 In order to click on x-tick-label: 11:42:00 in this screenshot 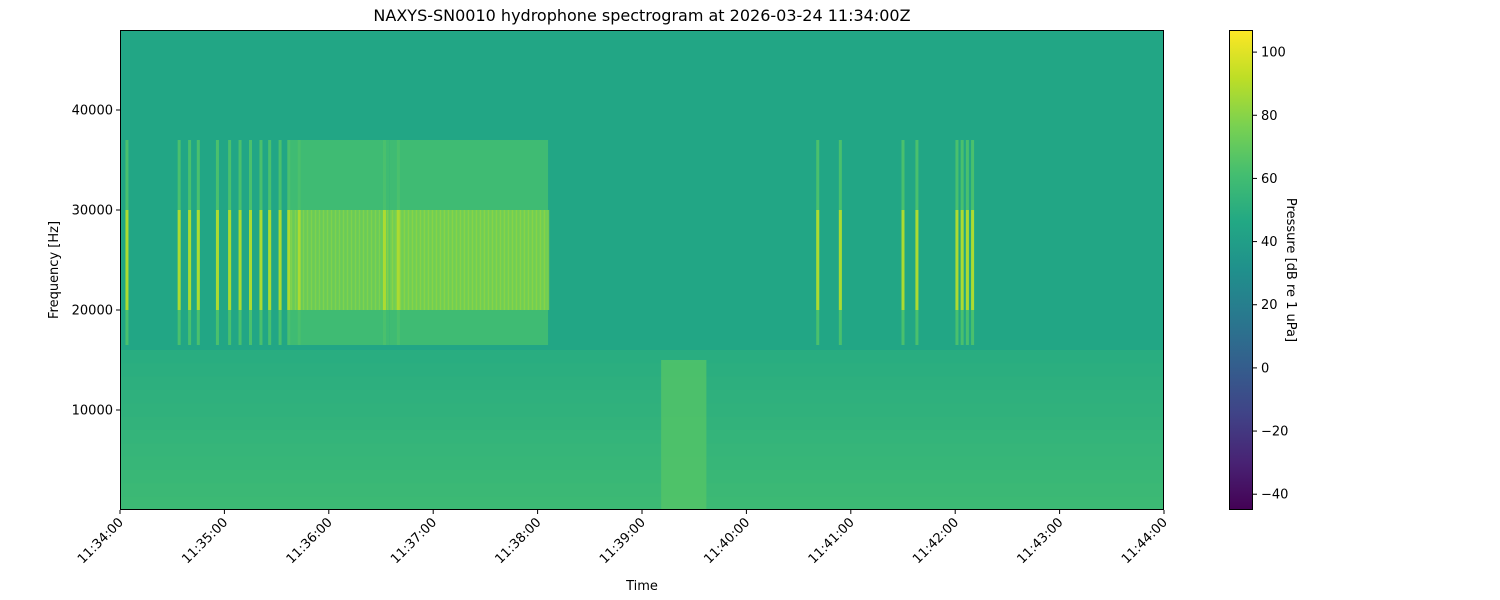, I will do `click(936, 541)`.